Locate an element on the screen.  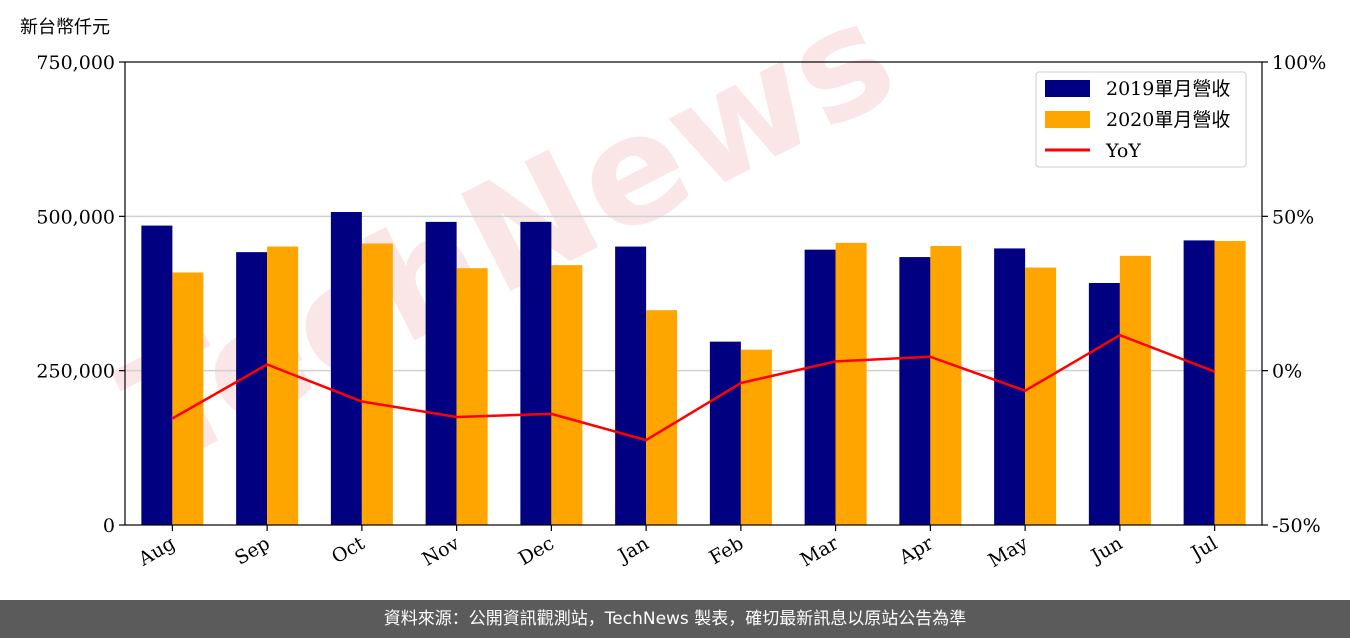
x-tick-label-jan: Jan is located at coordinates (633, 550).